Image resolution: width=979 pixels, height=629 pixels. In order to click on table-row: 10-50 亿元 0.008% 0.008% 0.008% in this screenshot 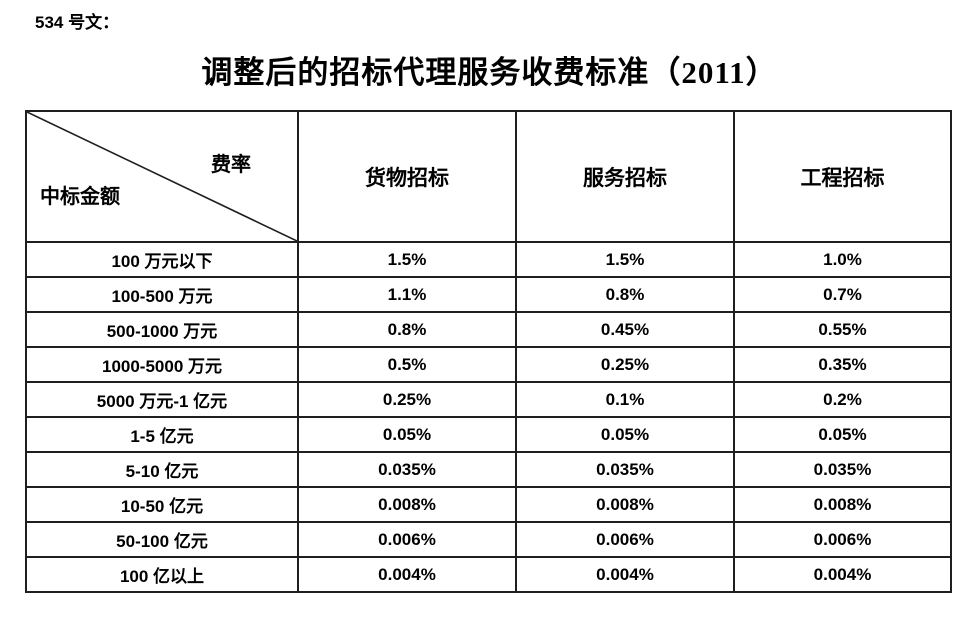, I will do `click(488, 504)`.